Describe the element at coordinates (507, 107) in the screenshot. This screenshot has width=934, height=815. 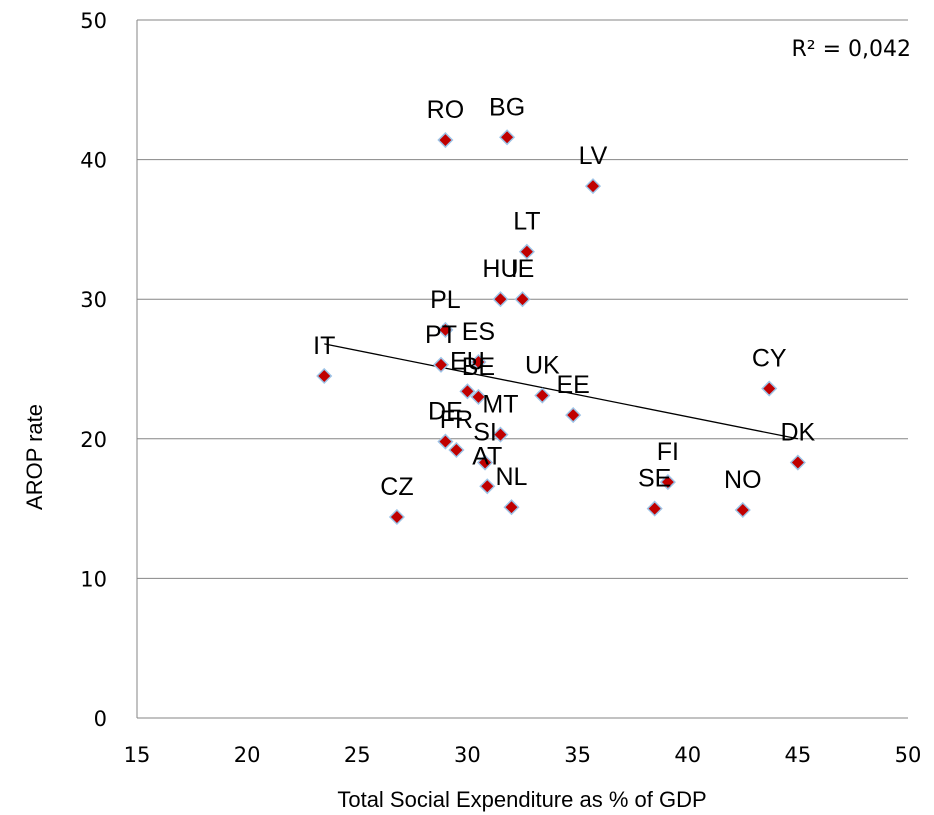
I see `data-label: BG` at that location.